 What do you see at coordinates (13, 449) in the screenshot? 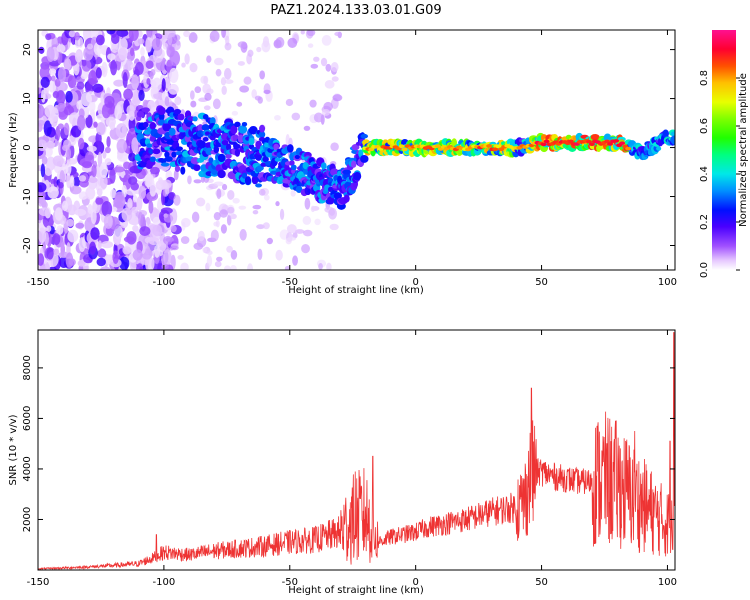
I see `snr-y-axis-label: SNR (10 * v/v)` at bounding box center [13, 449].